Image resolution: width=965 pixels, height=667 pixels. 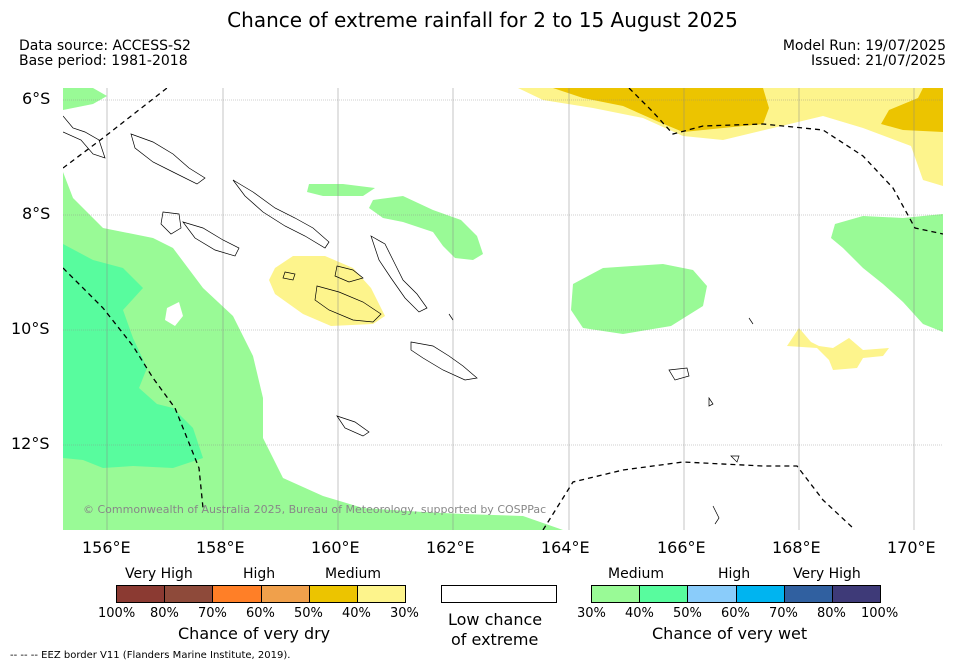 What do you see at coordinates (105, 46) in the screenshot?
I see `data-source: Data source: ACCESS-S2` at bounding box center [105, 46].